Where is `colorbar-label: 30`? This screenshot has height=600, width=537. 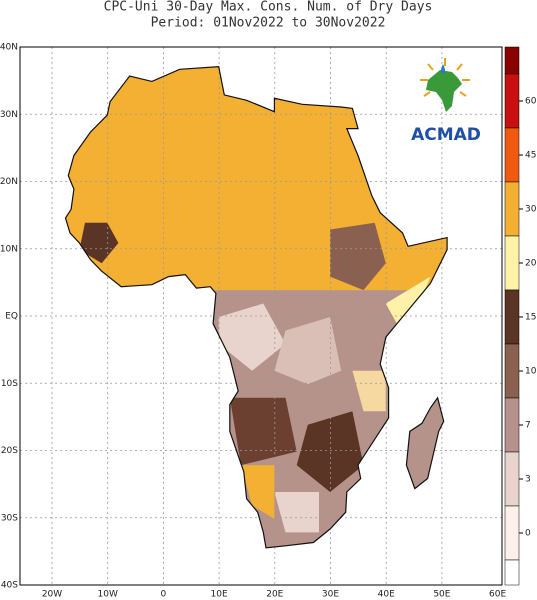 colorbar-label: 30 is located at coordinates (531, 210).